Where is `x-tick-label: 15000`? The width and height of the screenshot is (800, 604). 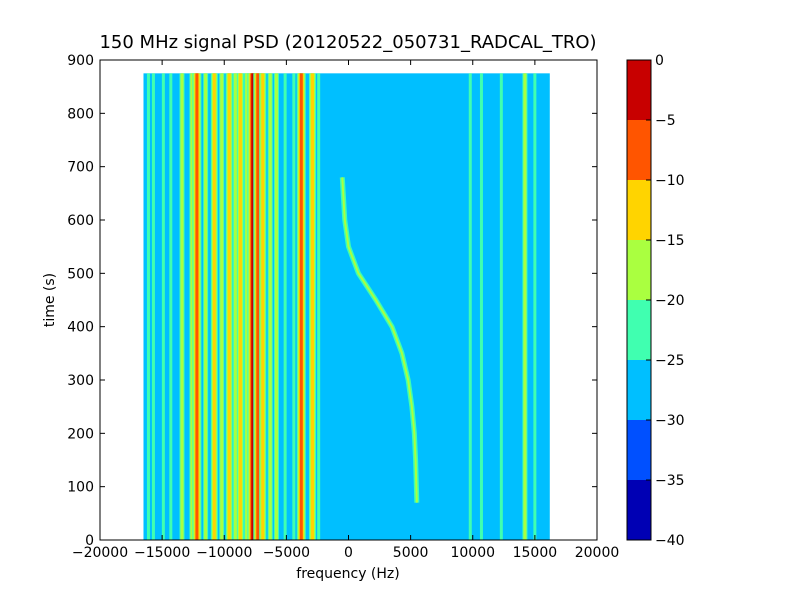
x-tick-label: 15000 is located at coordinates (535, 553).